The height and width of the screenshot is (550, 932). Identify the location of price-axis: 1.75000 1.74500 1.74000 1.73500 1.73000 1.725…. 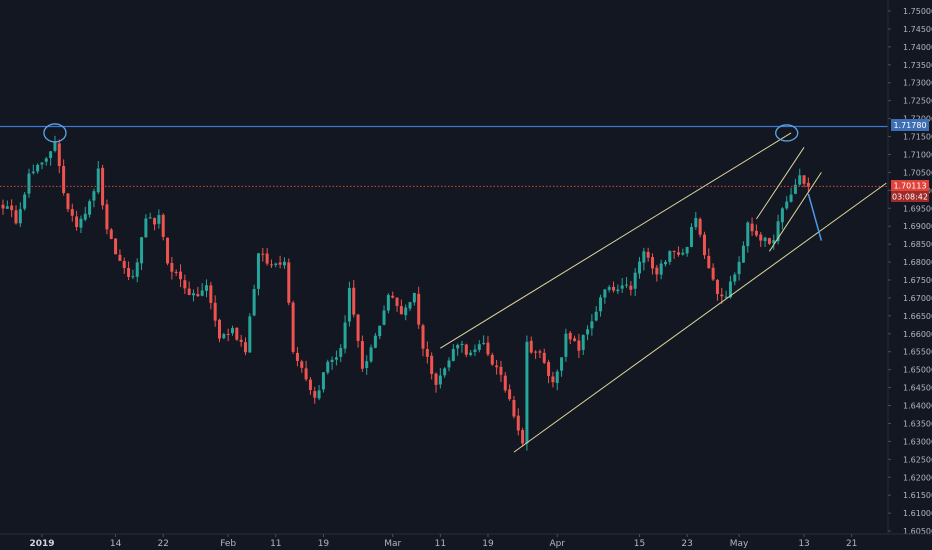
(910, 271).